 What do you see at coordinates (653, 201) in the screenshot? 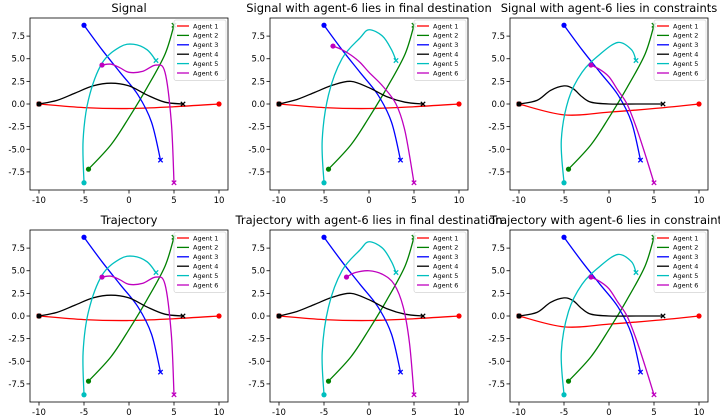
I see `x-tick-label: 5` at bounding box center [653, 201].